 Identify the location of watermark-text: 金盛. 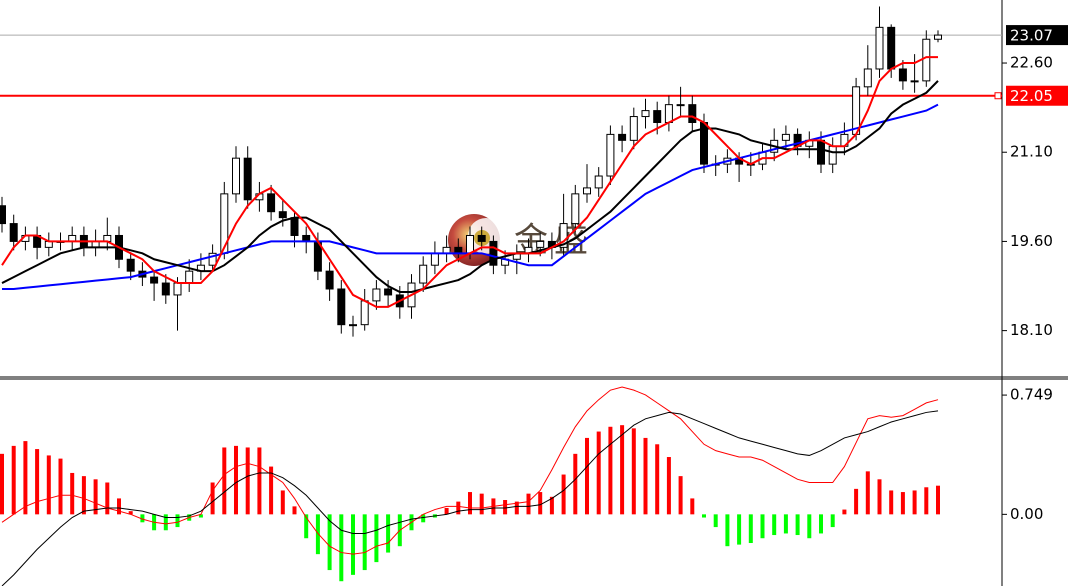
(554, 241).